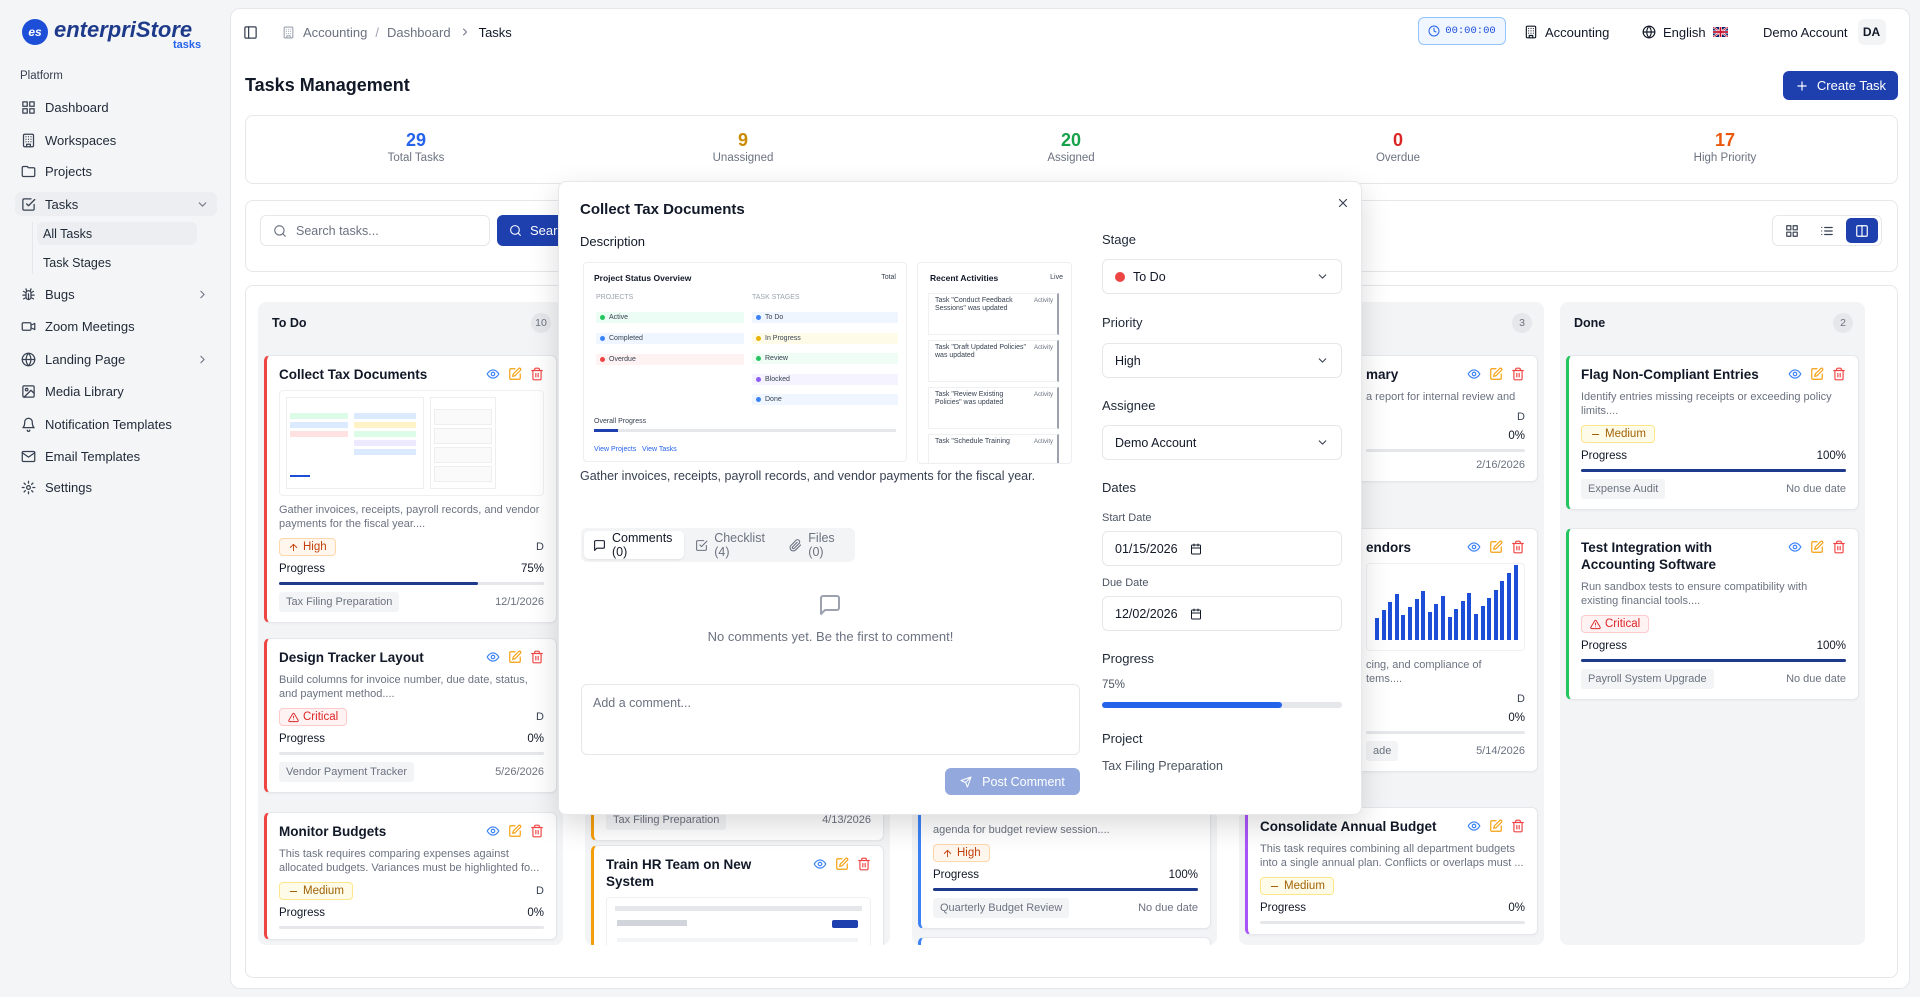 This screenshot has height=997, width=1920. I want to click on user-menu: Demo Account DA, so click(1824, 32).